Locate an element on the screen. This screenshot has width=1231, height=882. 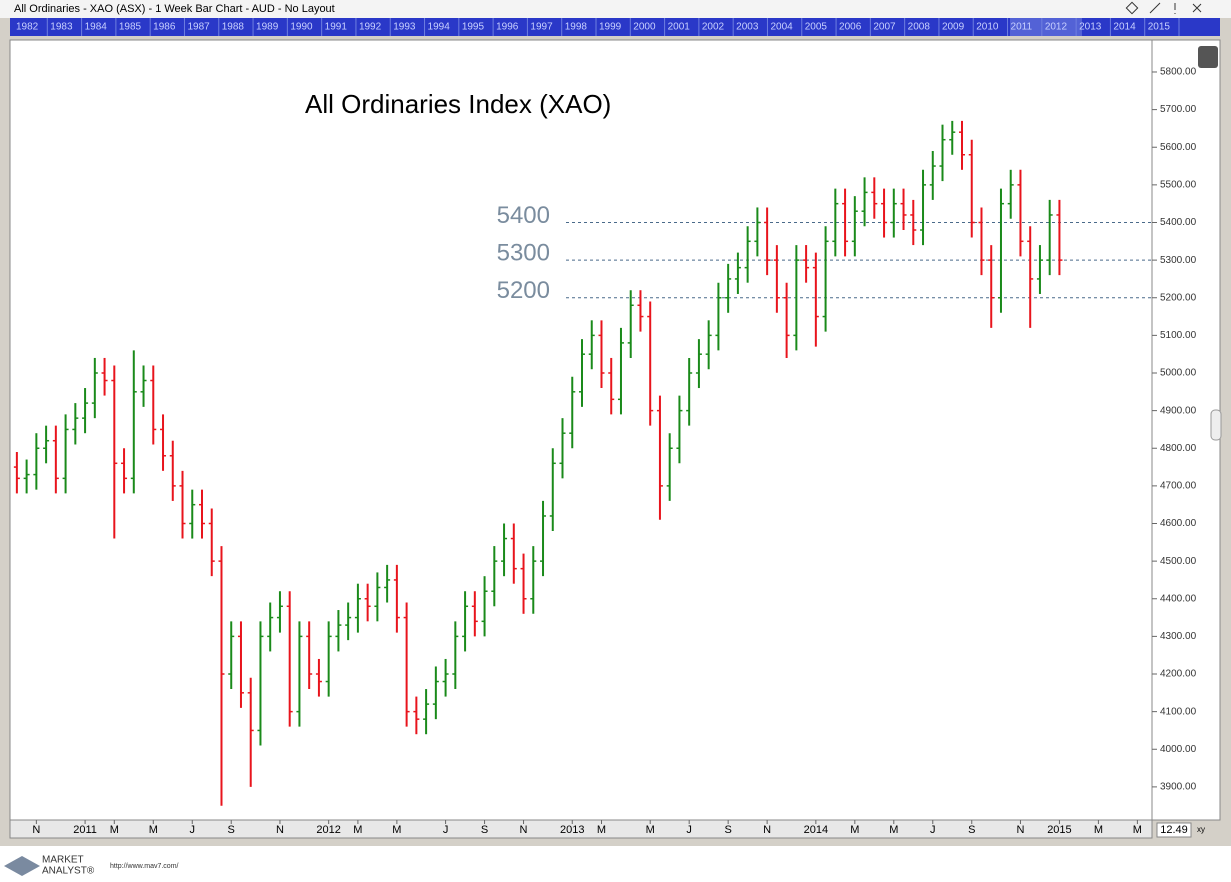
navigator-year: 2003 is located at coordinates (747, 27).